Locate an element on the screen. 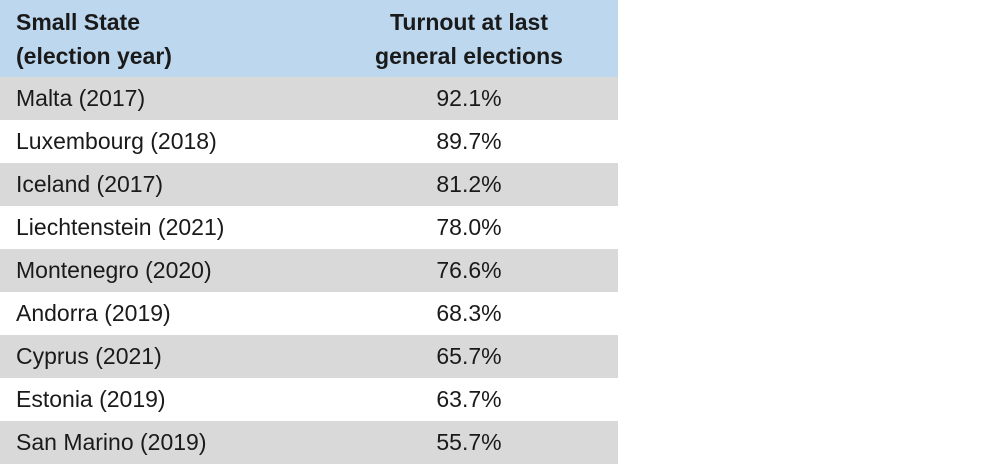  table-row: Montenegro (2020) 76.6% is located at coordinates (309, 270).